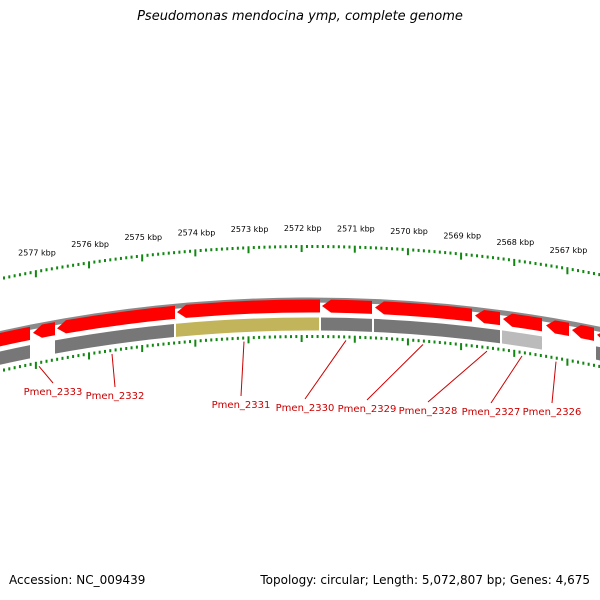 The height and width of the screenshot is (600, 600). What do you see at coordinates (53, 392) in the screenshot?
I see `gene-label: Pmen_2333` at bounding box center [53, 392].